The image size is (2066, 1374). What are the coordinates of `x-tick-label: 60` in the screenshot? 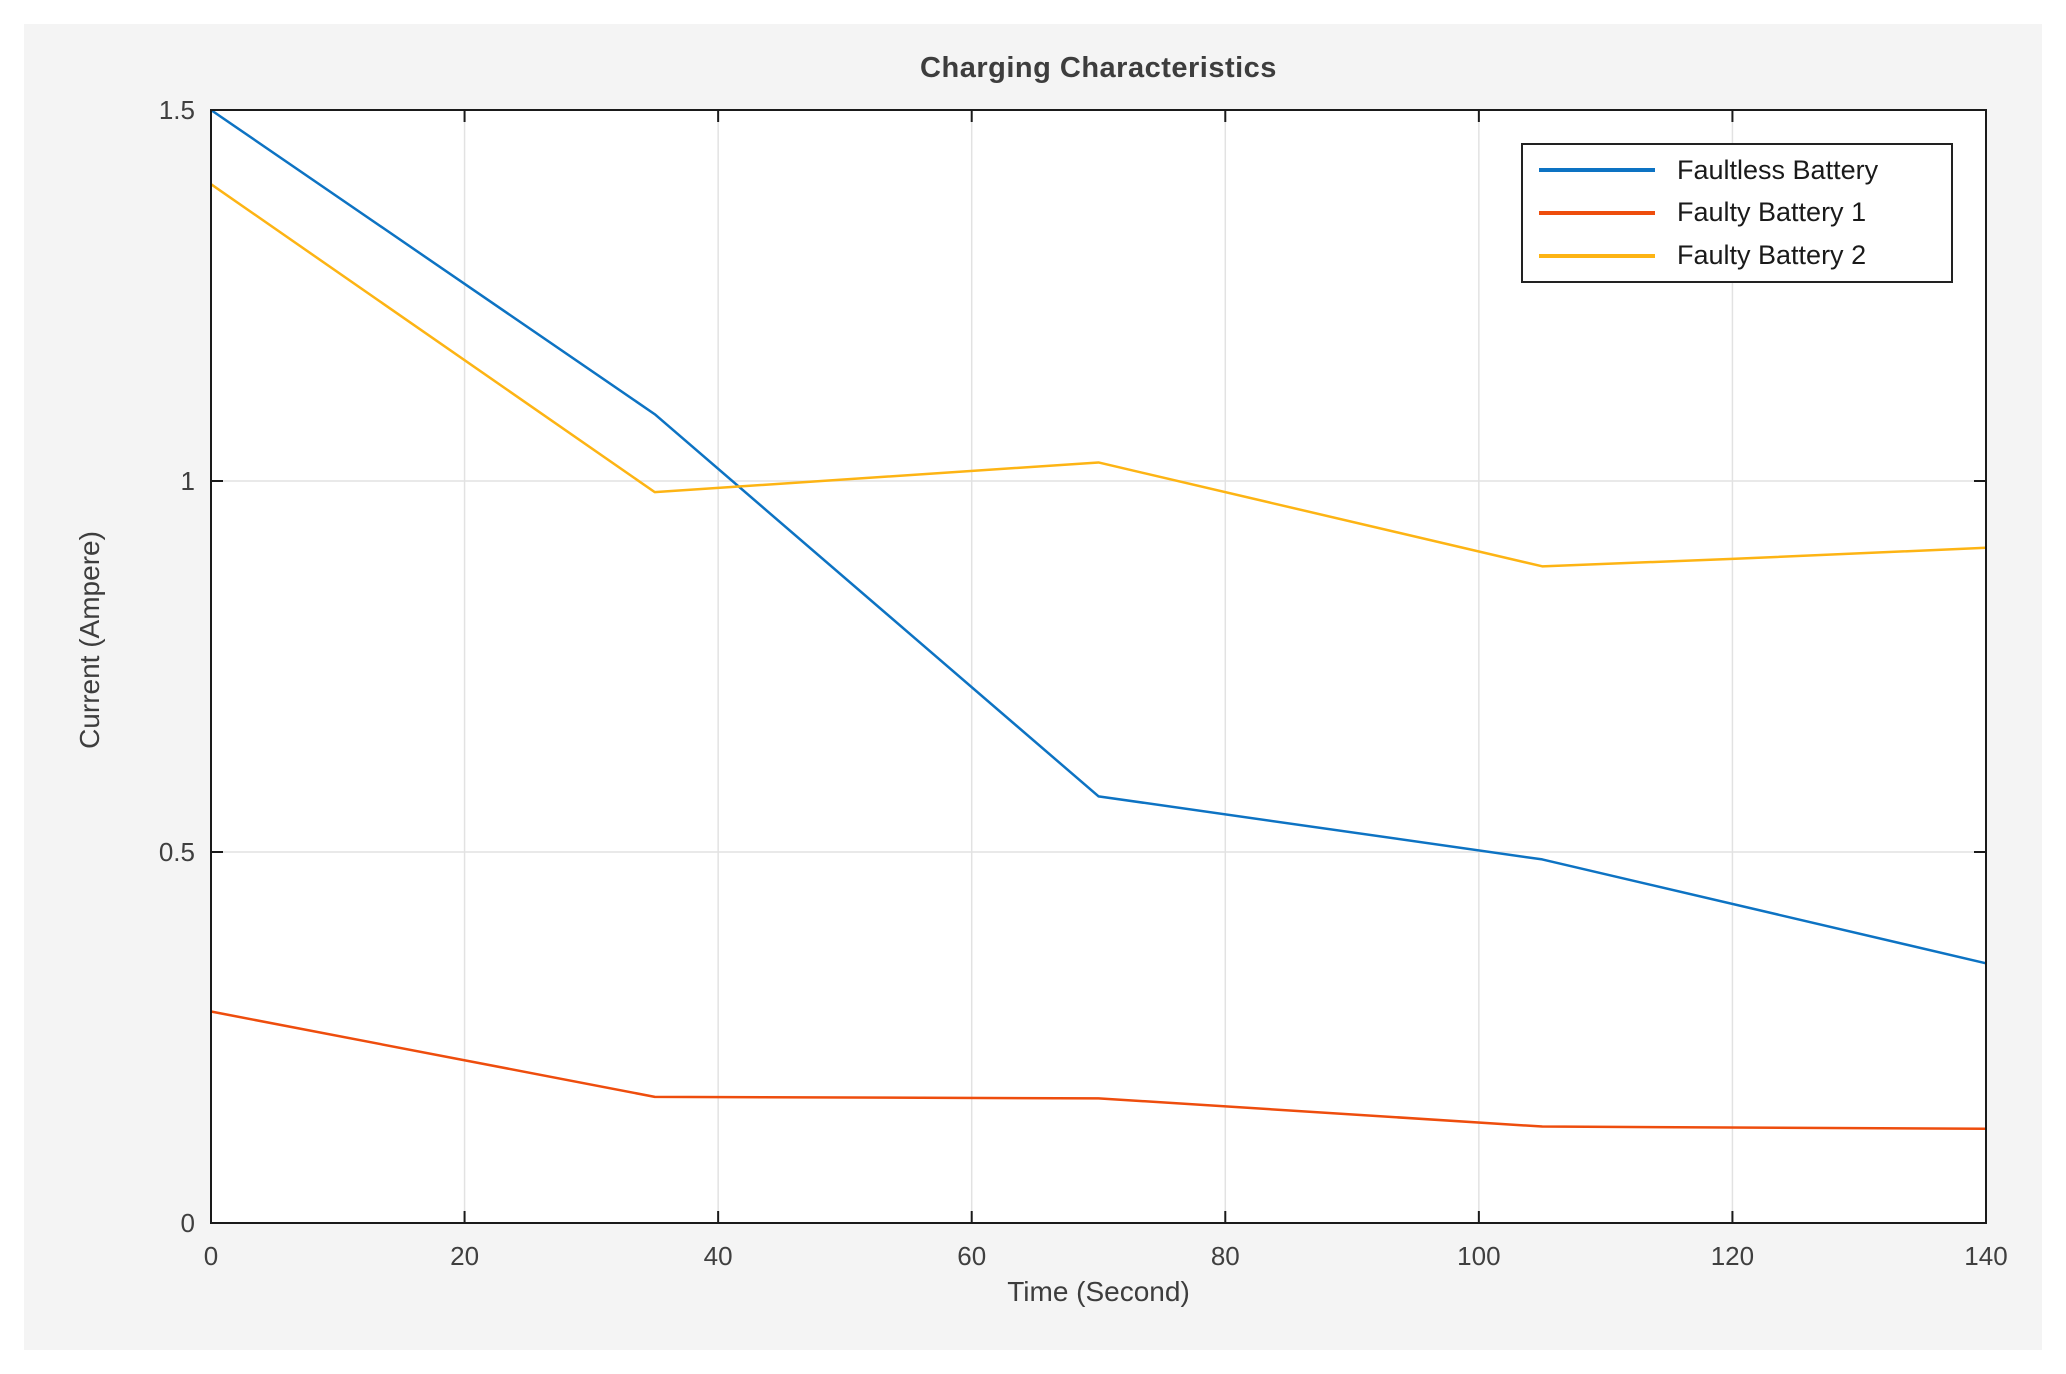 It's located at (971, 1256).